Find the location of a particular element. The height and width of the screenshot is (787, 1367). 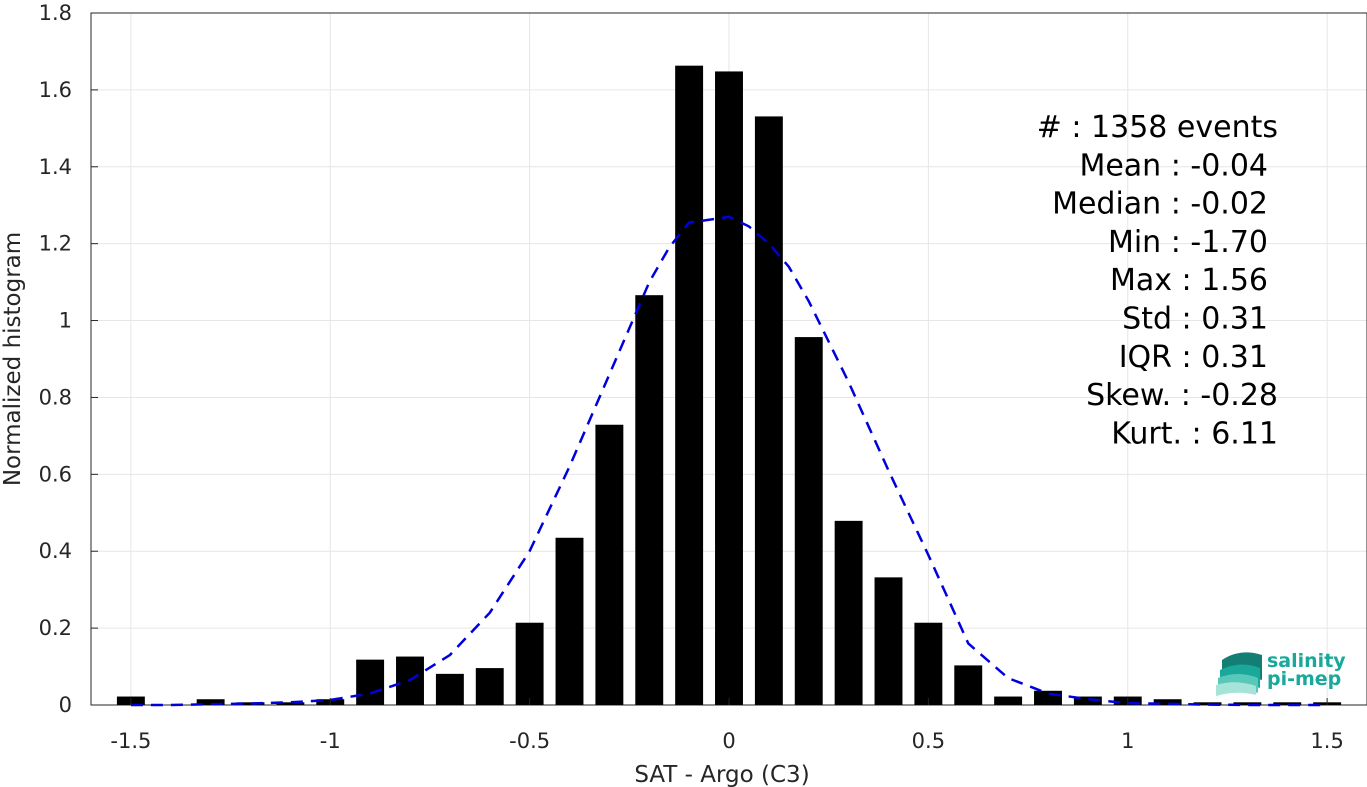

x-tick-label: 0 is located at coordinates (728, 741).